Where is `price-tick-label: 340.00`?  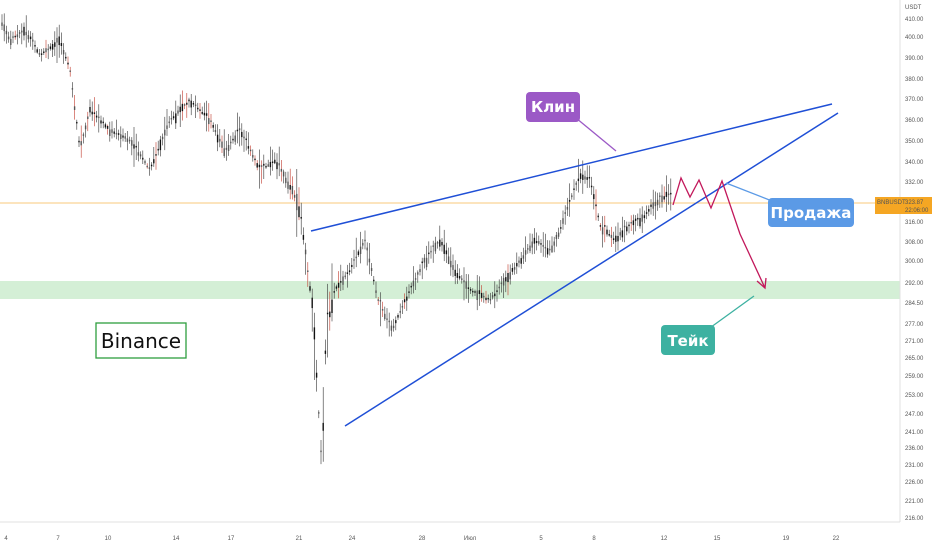
price-tick-label: 340.00 is located at coordinates (914, 163).